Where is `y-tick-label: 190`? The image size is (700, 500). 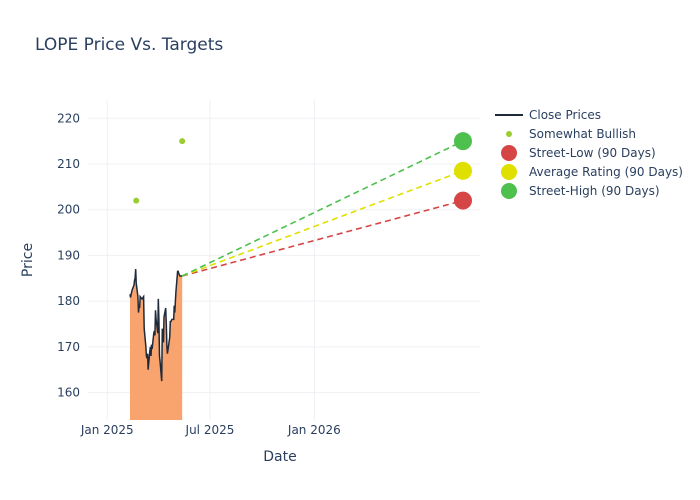
y-tick-label: 190 is located at coordinates (68, 255).